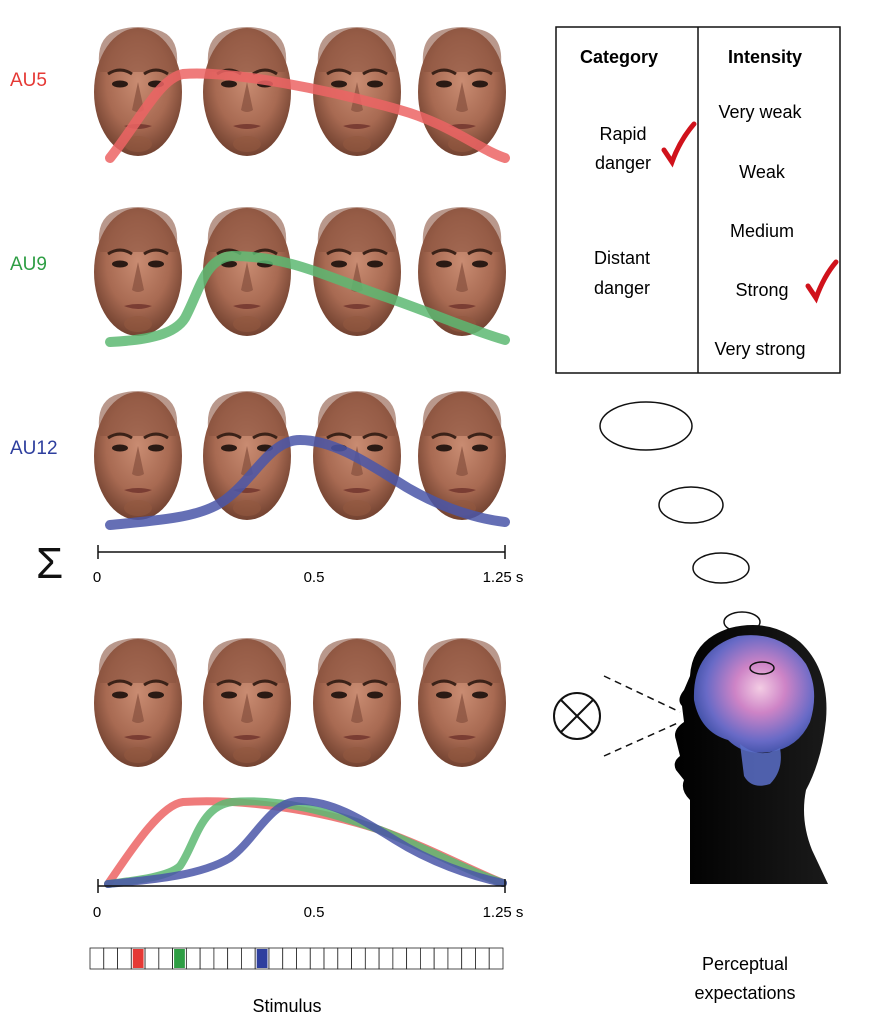 Image resolution: width=870 pixels, height=1016 pixels. I want to click on au12-curve, so click(307, 482).